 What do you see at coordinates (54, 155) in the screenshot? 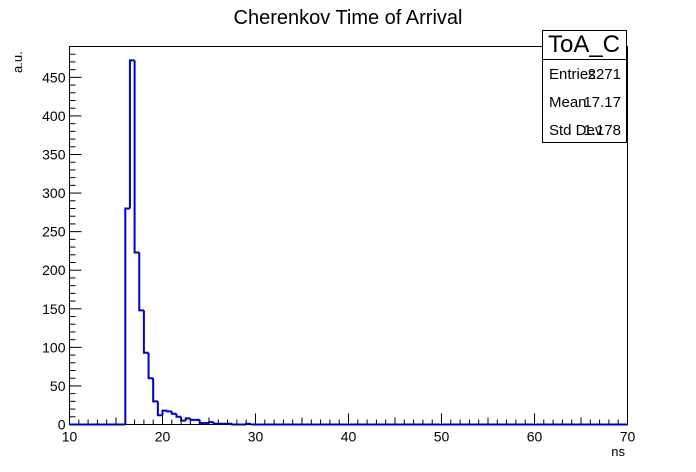
I see `y-tick-label: 350` at bounding box center [54, 155].